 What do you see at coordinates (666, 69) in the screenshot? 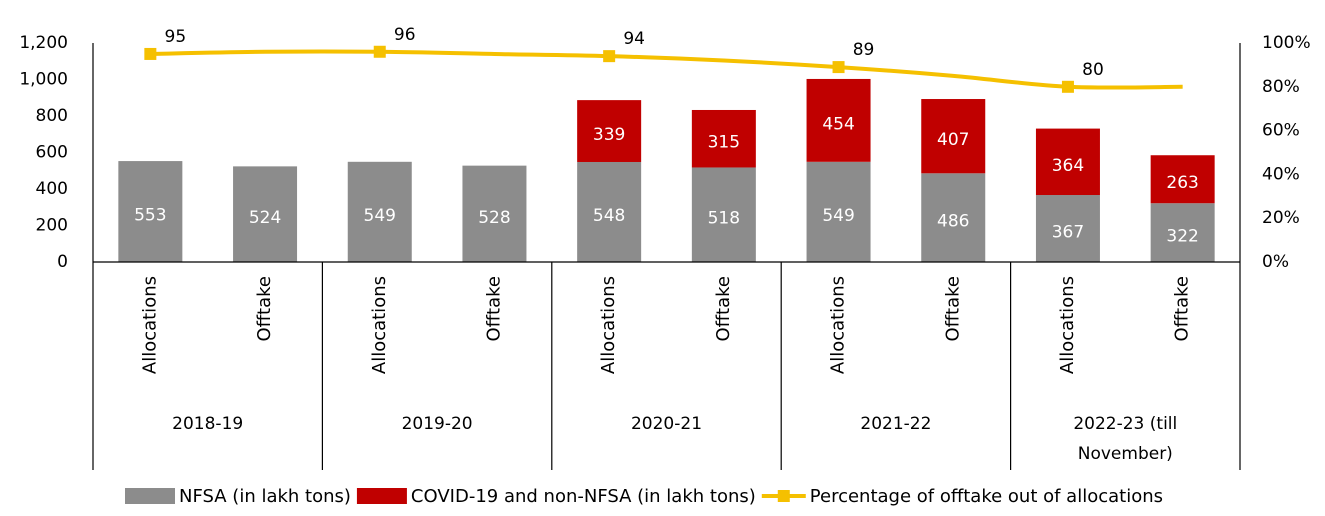
I see `line` at bounding box center [666, 69].